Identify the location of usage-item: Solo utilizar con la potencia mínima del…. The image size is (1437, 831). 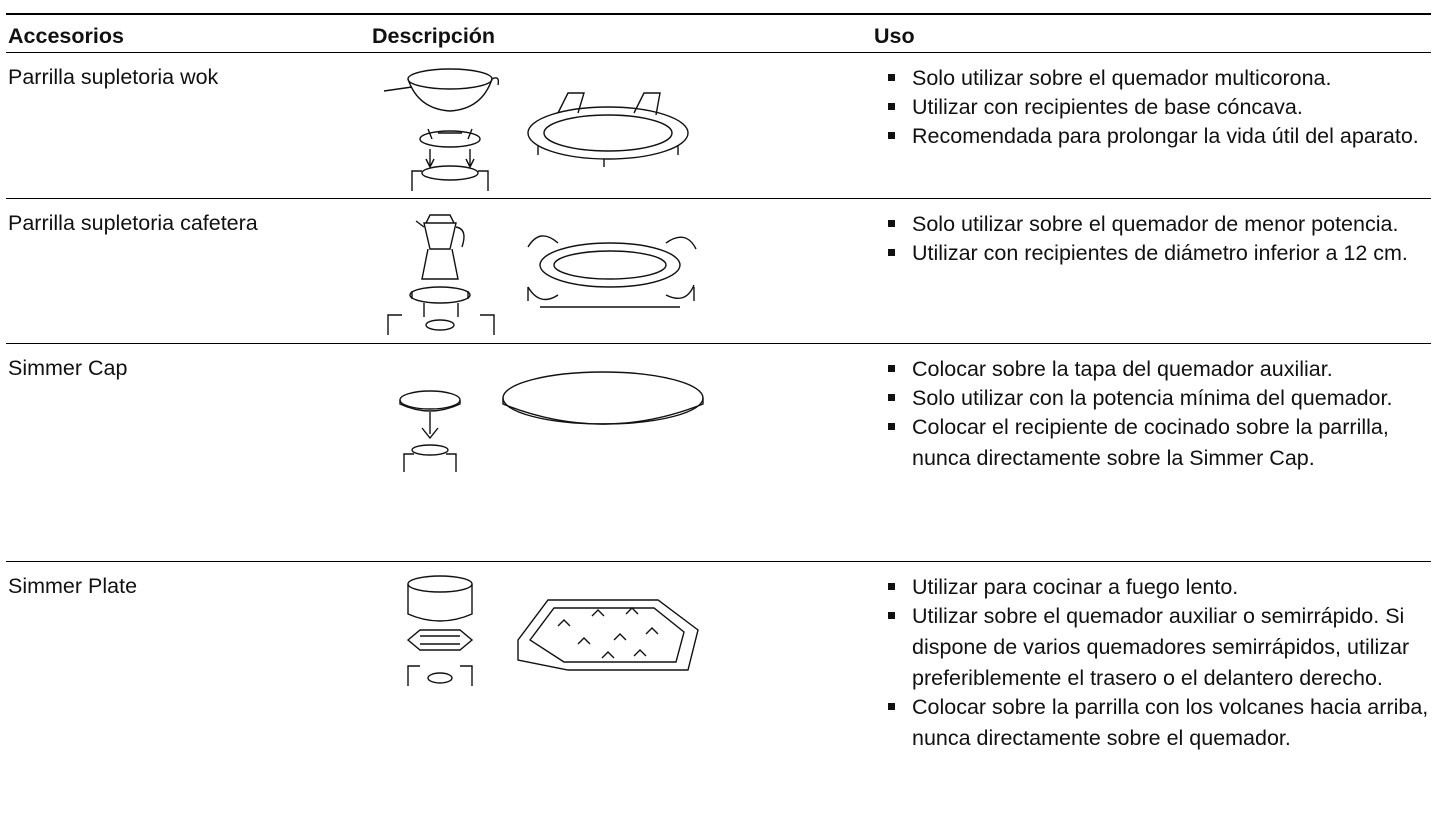
(1151, 398).